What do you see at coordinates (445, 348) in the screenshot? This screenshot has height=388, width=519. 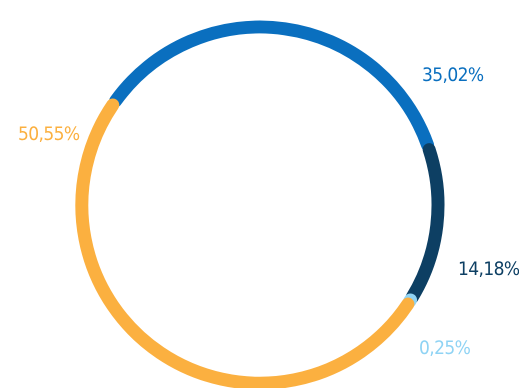 I see `data-label-0-25: 0,25%` at bounding box center [445, 348].